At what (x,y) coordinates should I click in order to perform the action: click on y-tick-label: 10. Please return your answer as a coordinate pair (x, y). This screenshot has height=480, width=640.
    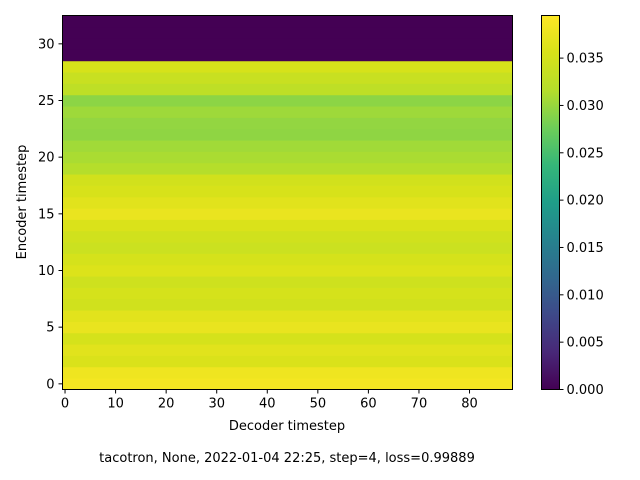
    Looking at the image, I should click on (46, 271).